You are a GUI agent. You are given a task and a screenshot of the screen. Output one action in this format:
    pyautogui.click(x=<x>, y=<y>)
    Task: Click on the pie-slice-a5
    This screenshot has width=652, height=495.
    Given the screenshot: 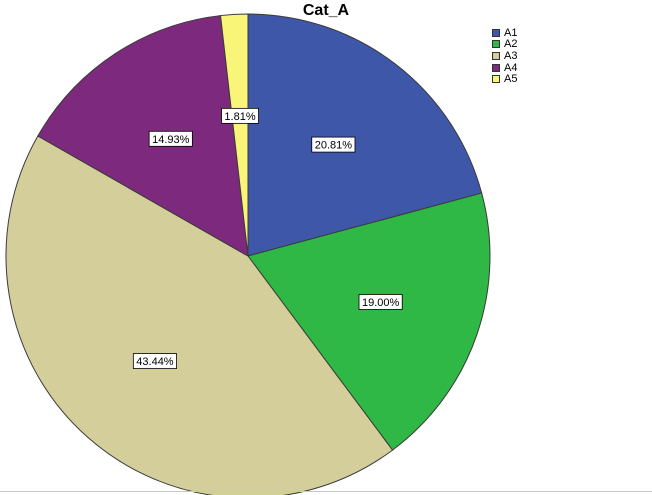 What is the action you would take?
    pyautogui.click(x=234, y=135)
    